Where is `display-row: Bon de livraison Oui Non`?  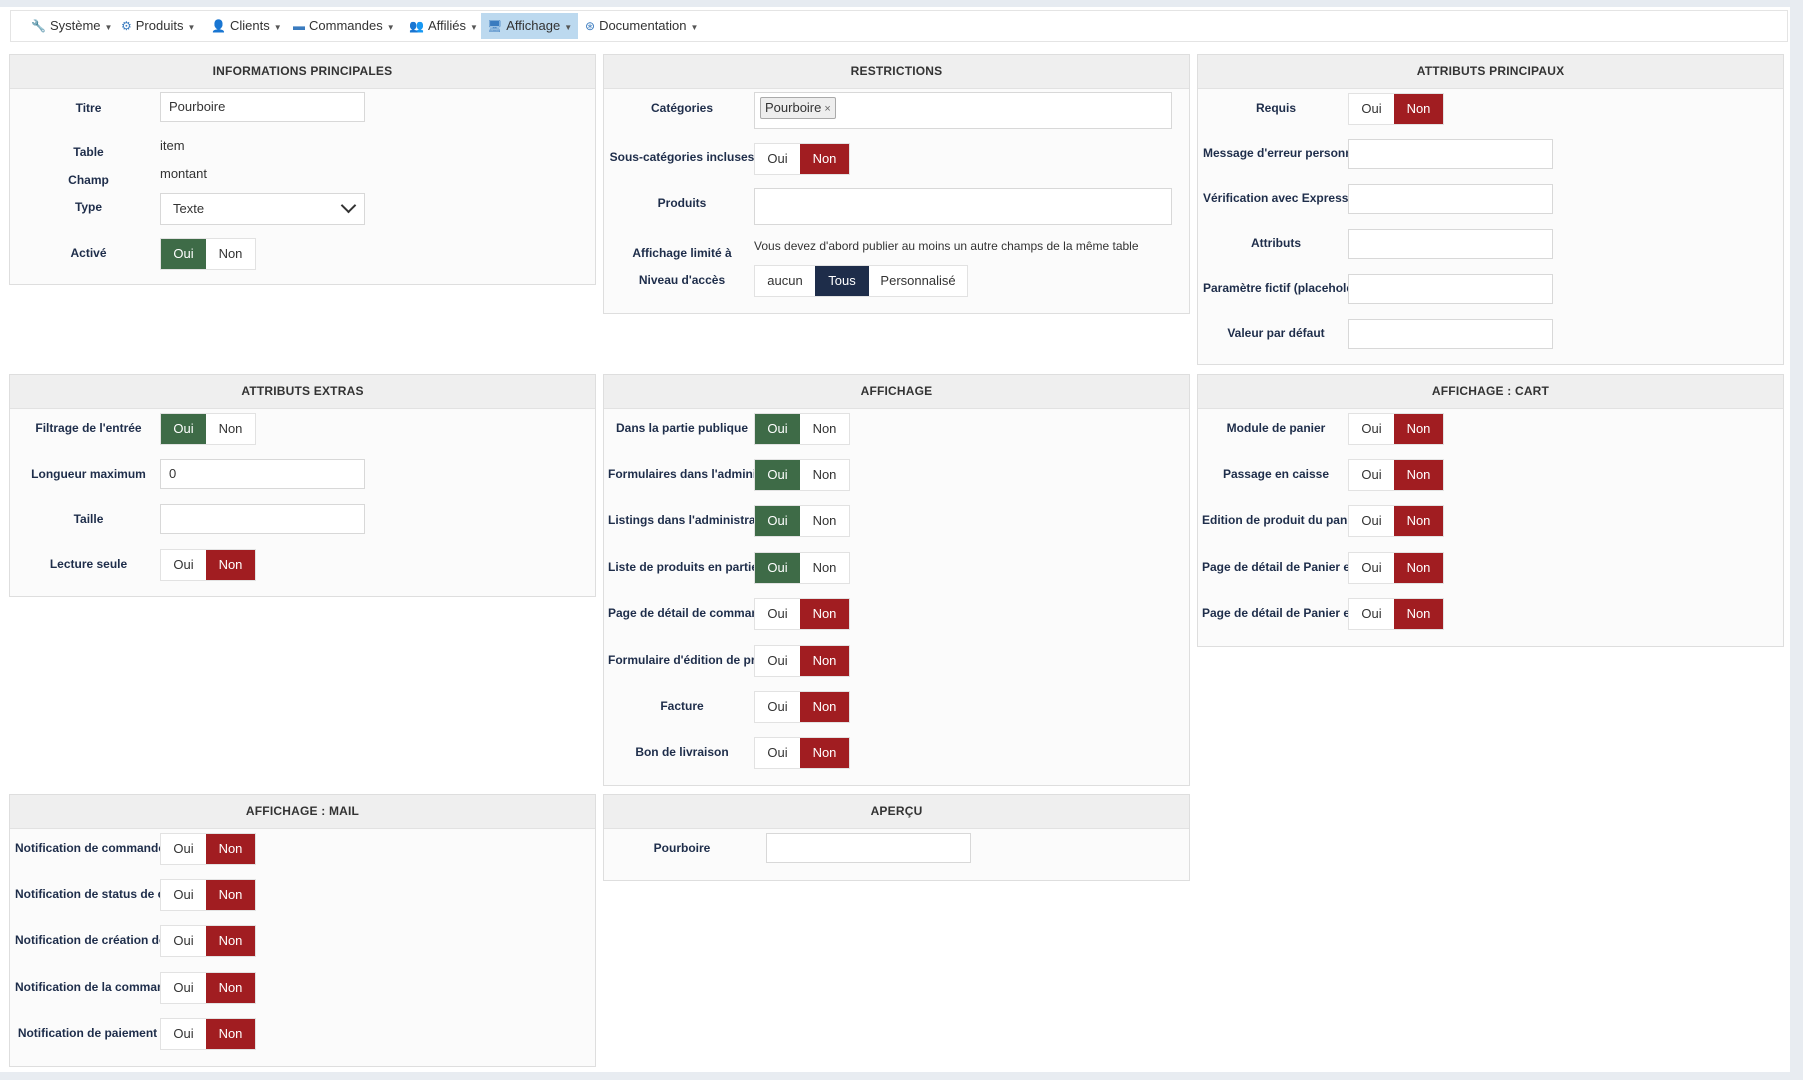 display-row: Bon de livraison Oui Non is located at coordinates (896, 753).